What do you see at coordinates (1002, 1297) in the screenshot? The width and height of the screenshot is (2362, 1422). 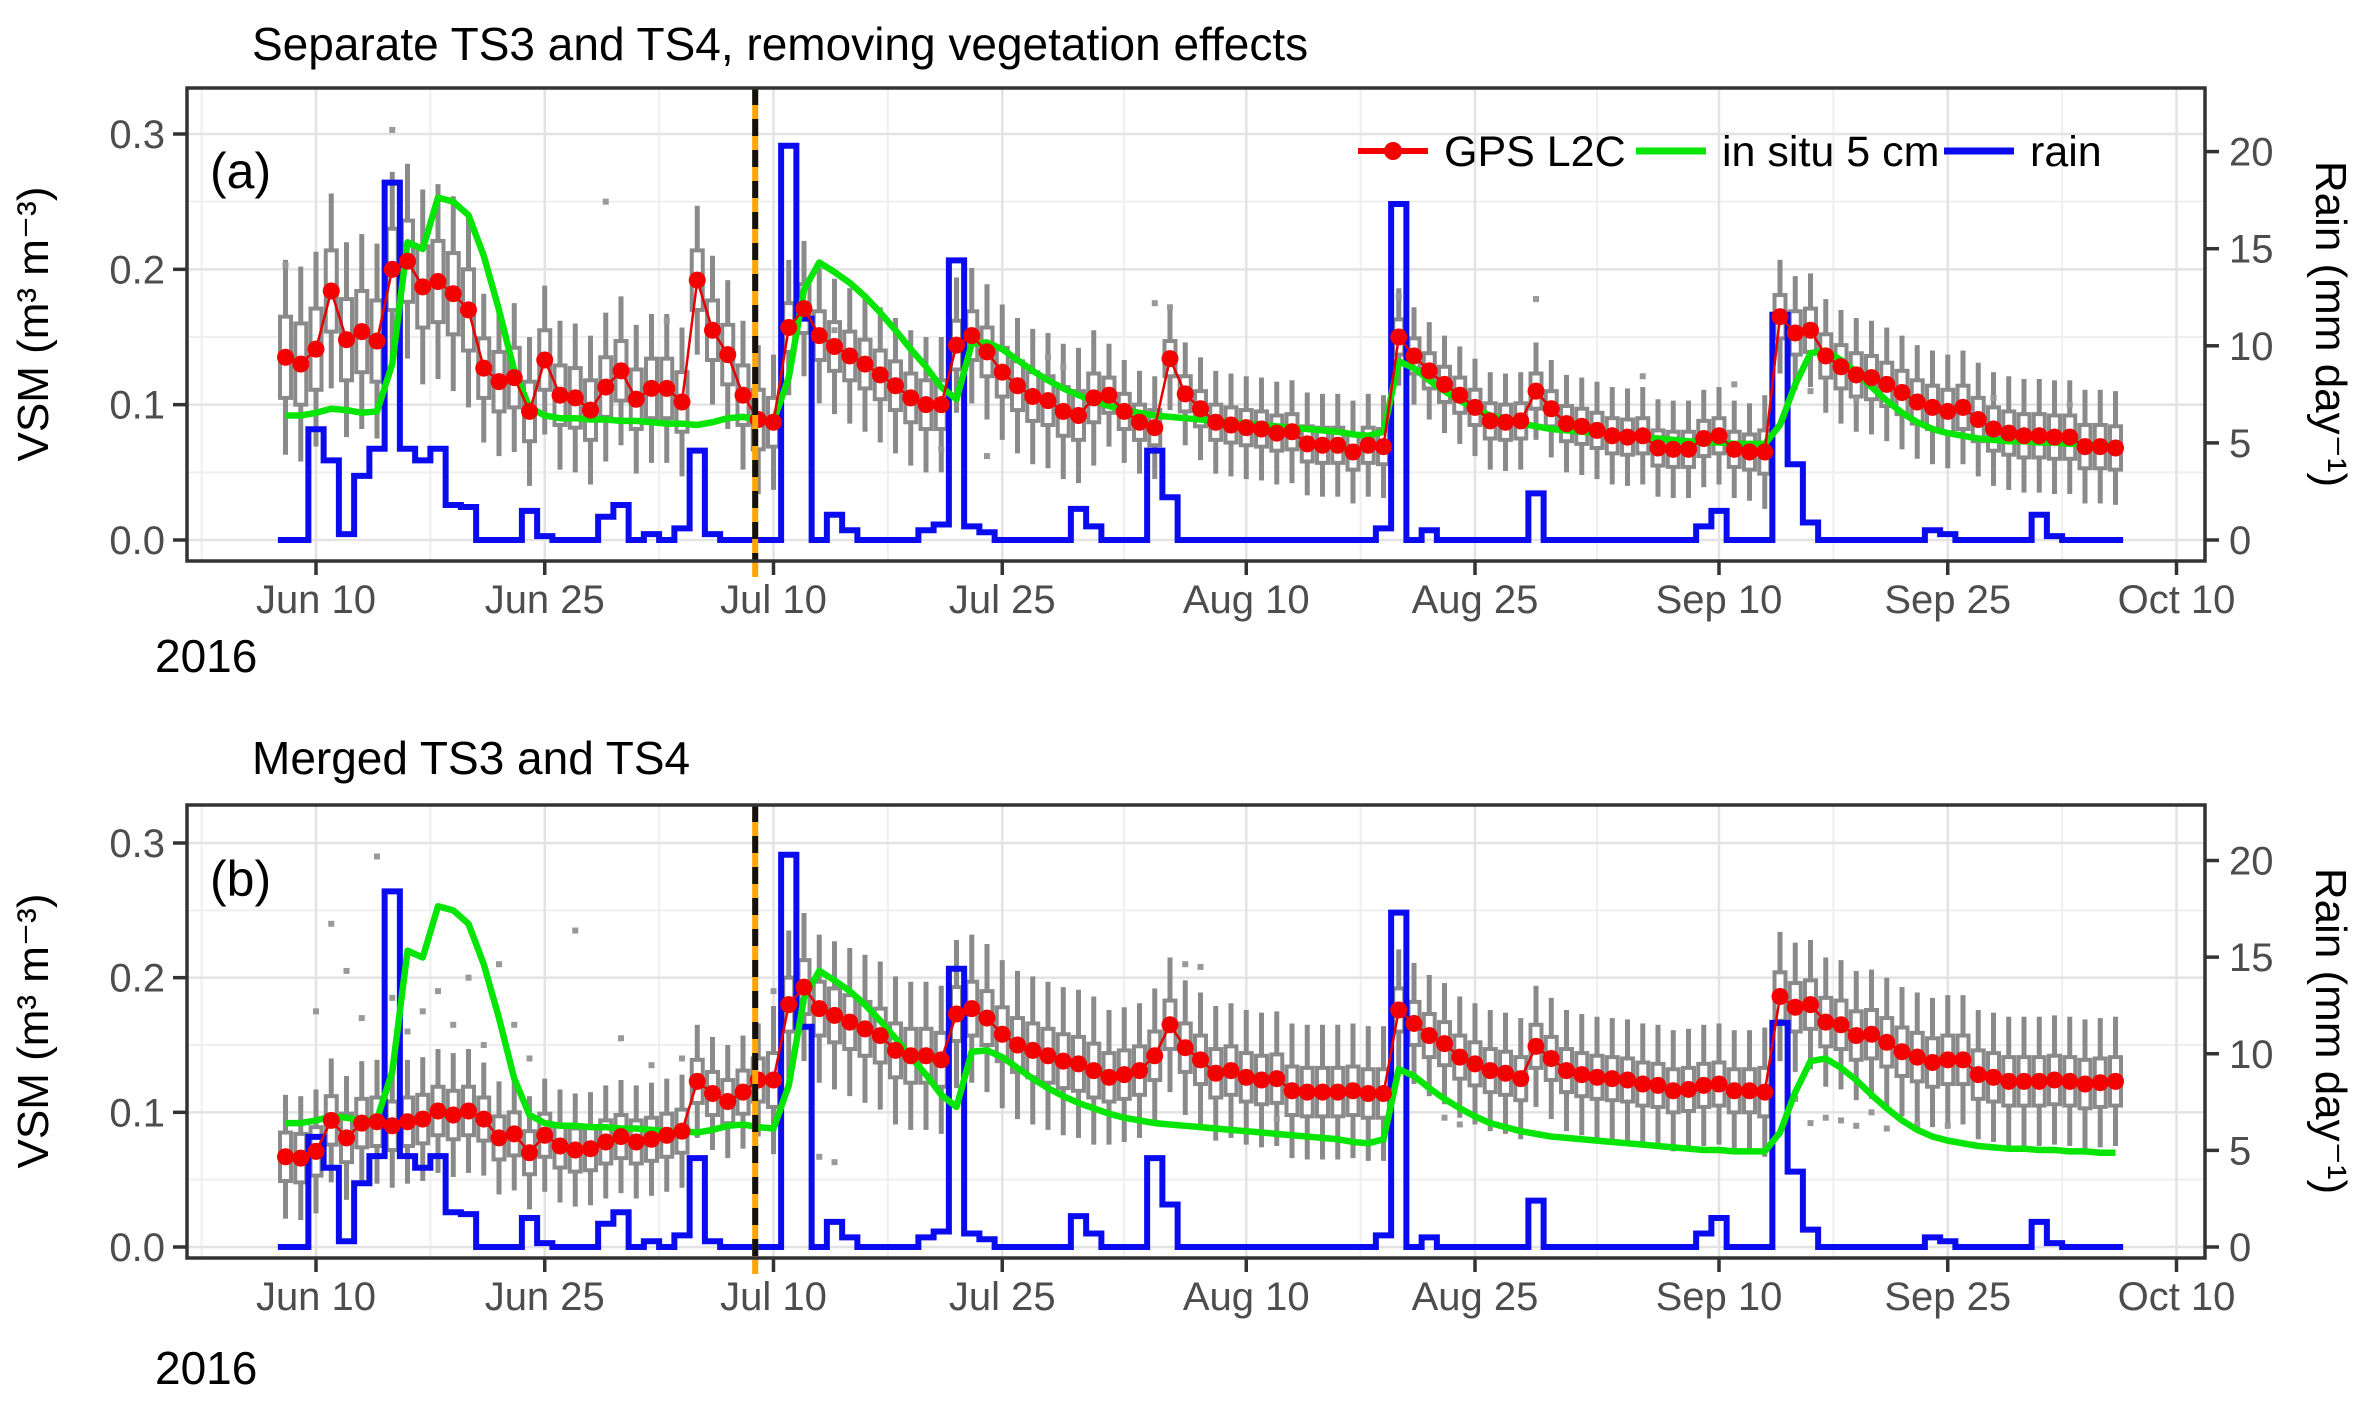 I see `x-tick-label: Jul 25` at bounding box center [1002, 1297].